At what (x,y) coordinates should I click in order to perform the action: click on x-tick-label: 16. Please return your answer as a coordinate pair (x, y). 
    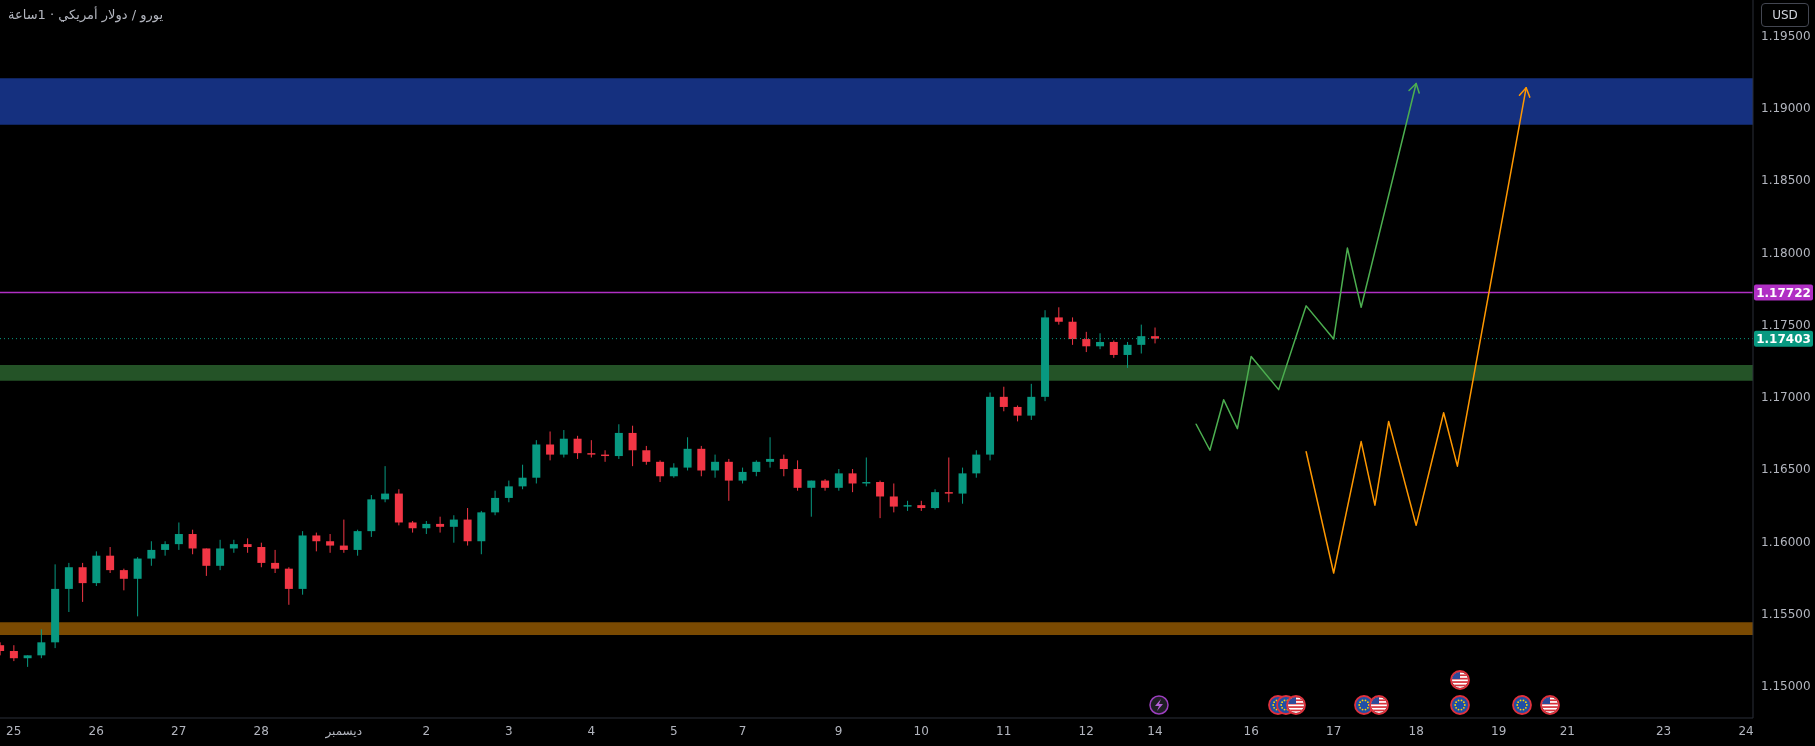
    Looking at the image, I should click on (1251, 730).